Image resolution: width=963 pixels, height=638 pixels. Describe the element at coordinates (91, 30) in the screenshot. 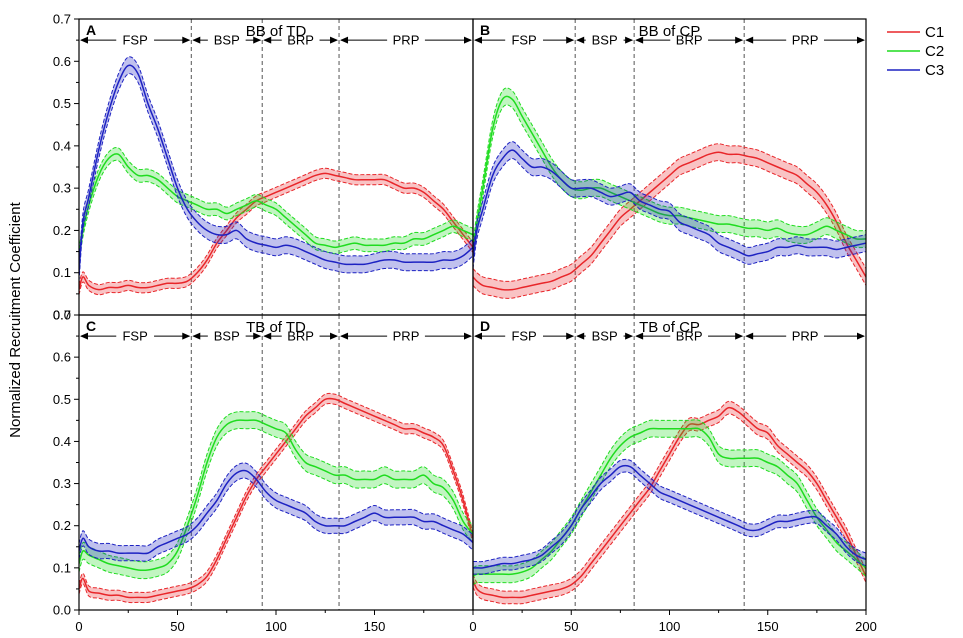

I see `panel-letter-a: A` at that location.